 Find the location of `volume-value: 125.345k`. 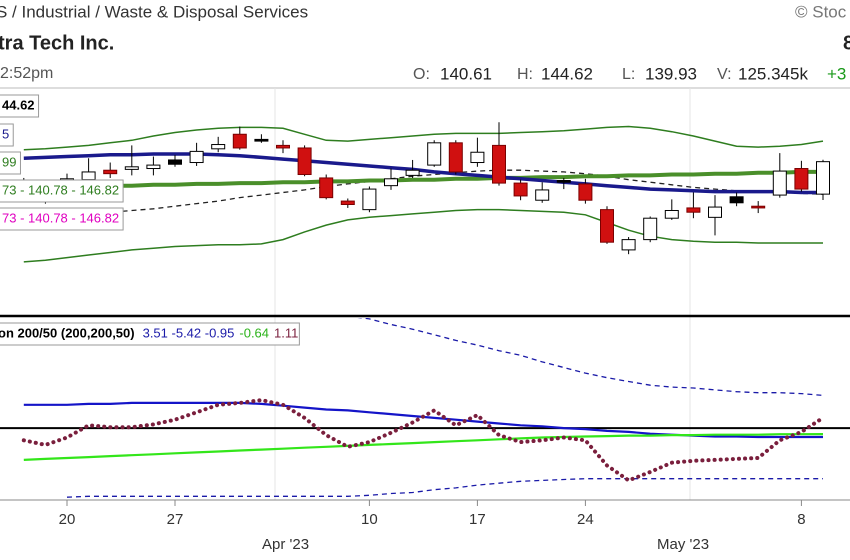

volume-value: 125.345k is located at coordinates (773, 73).